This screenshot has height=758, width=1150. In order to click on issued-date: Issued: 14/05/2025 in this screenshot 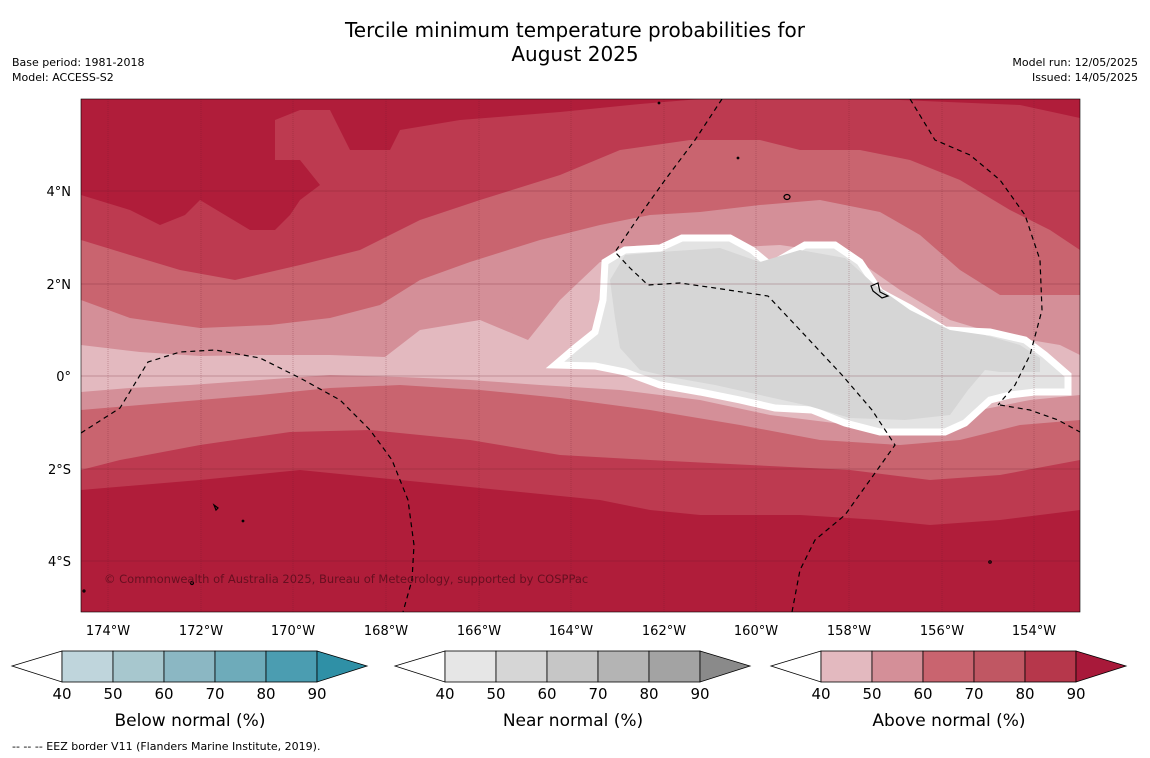, I will do `click(1084, 77)`.